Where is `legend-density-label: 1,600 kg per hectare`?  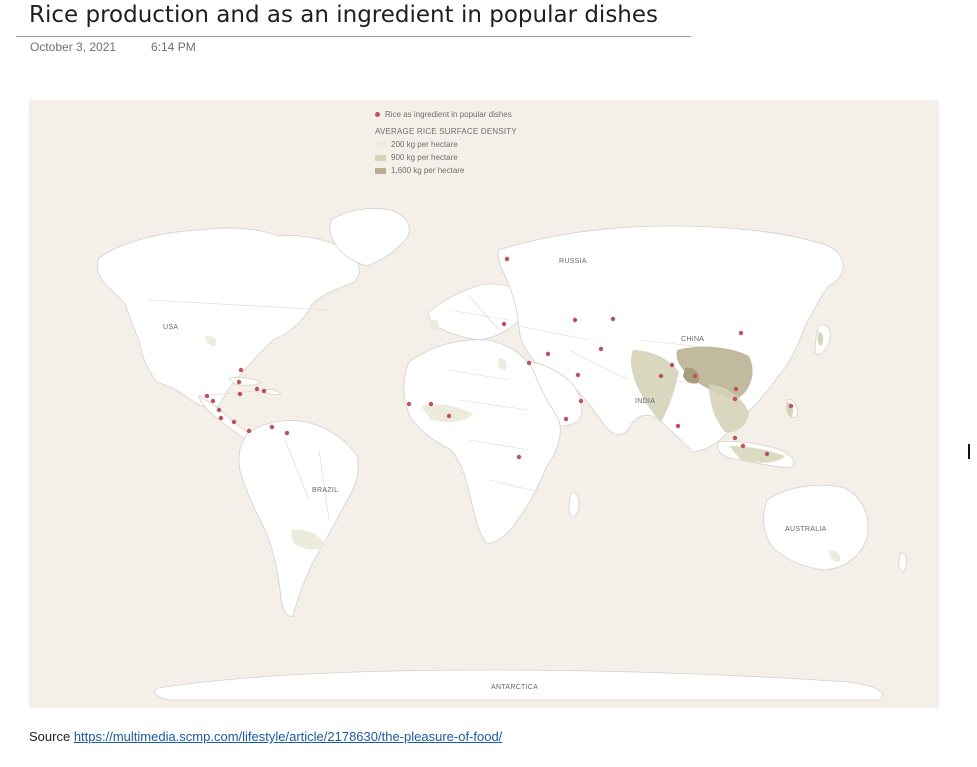 legend-density-label: 1,600 kg per hectare is located at coordinates (428, 170).